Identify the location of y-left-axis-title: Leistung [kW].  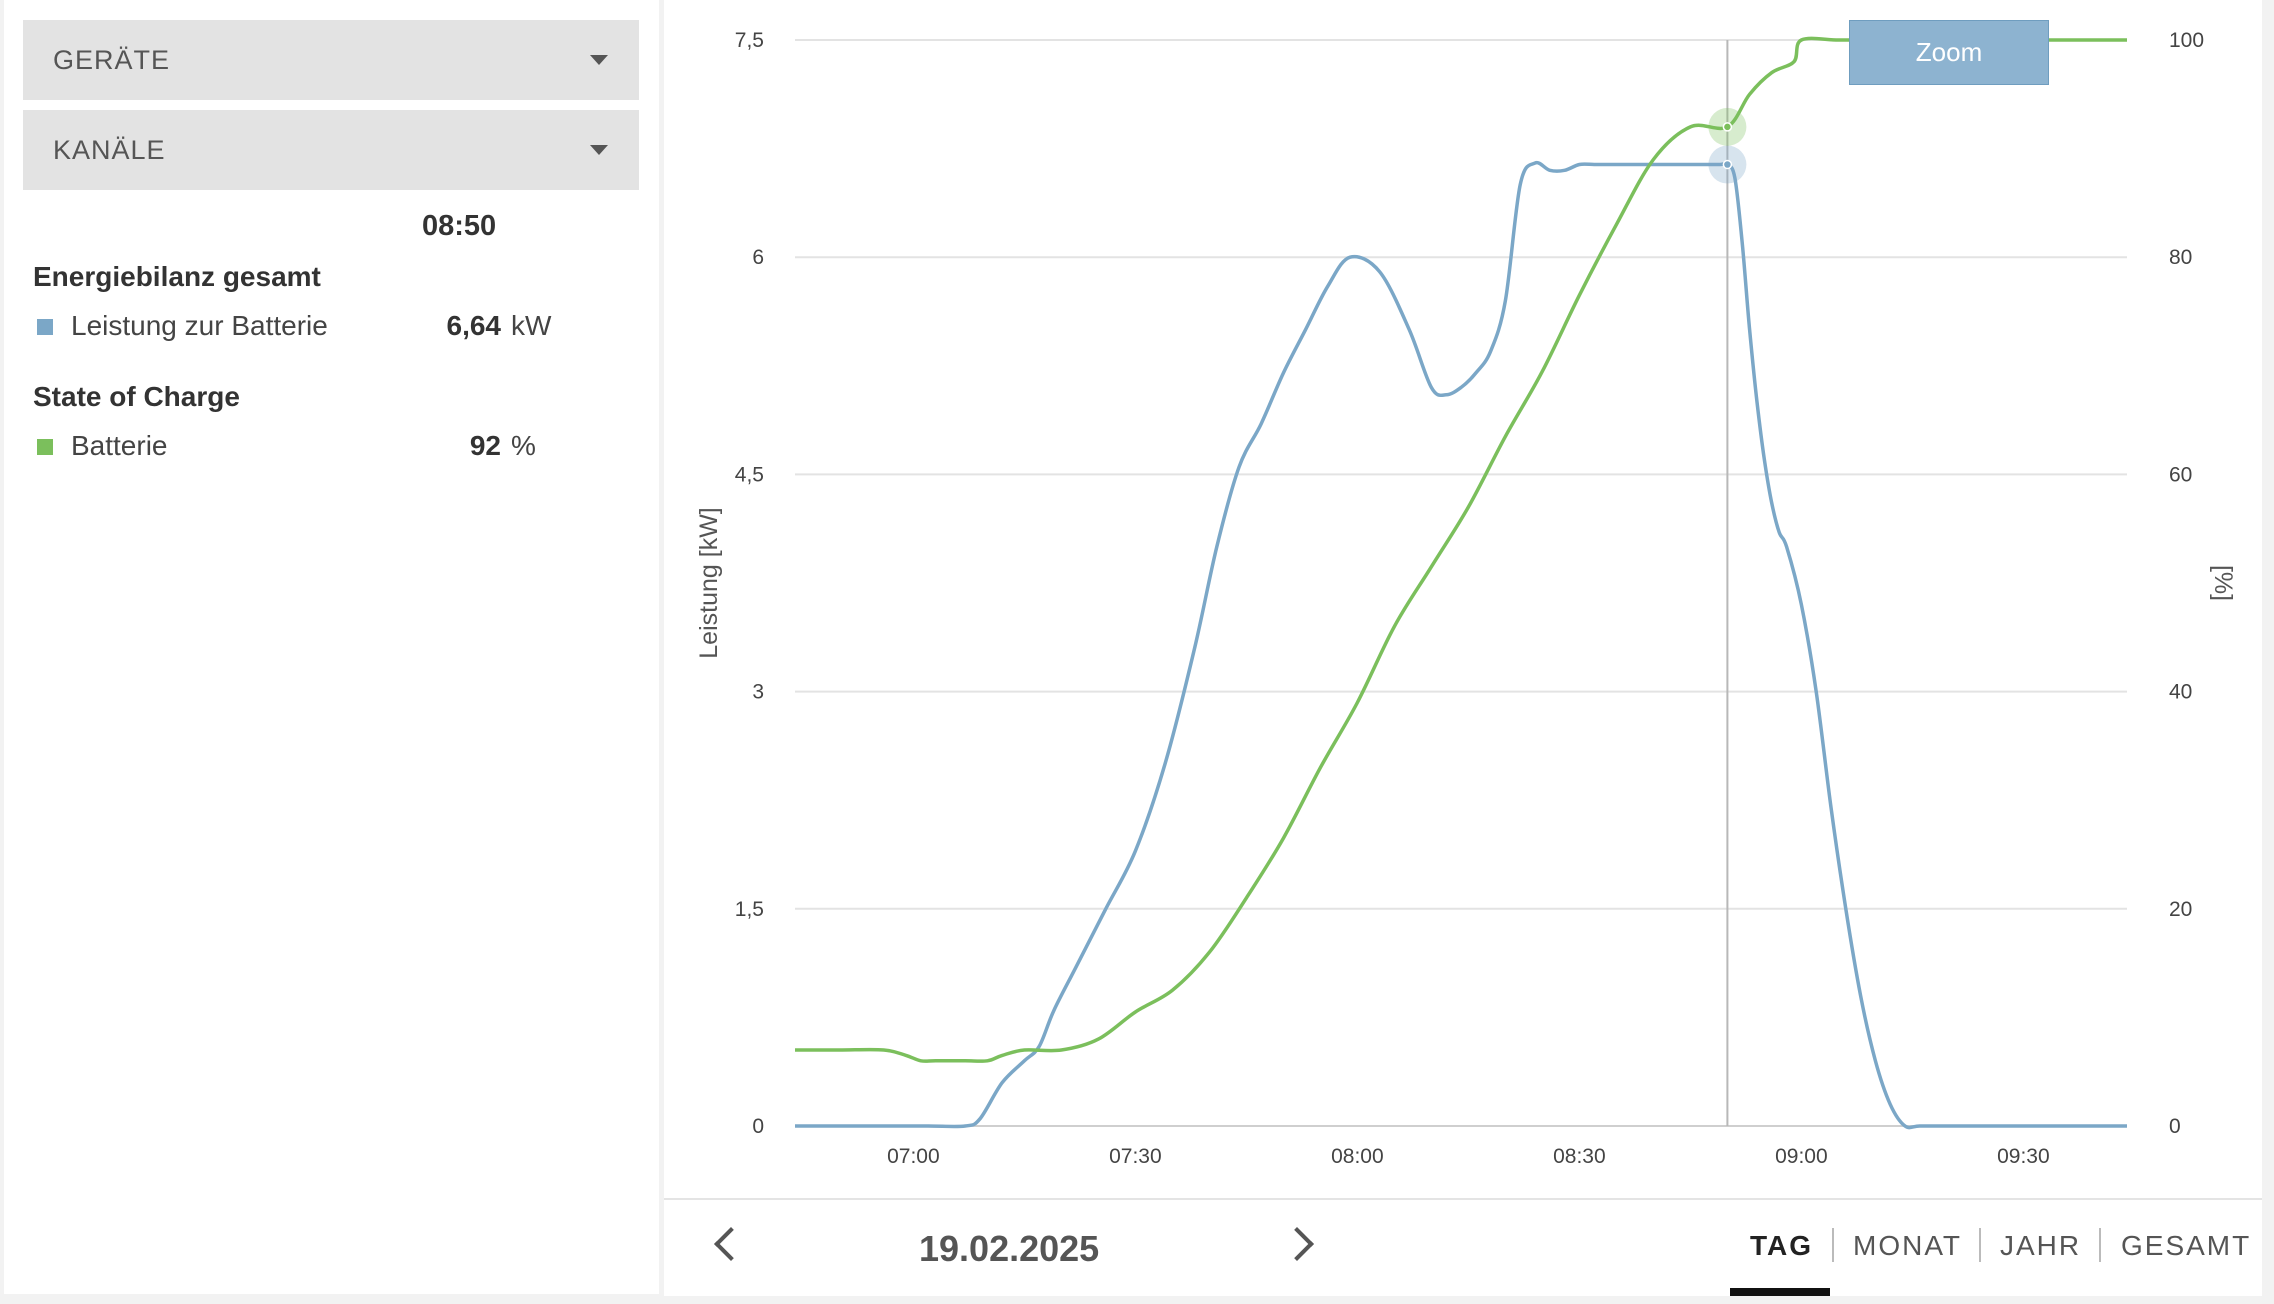
(709, 582).